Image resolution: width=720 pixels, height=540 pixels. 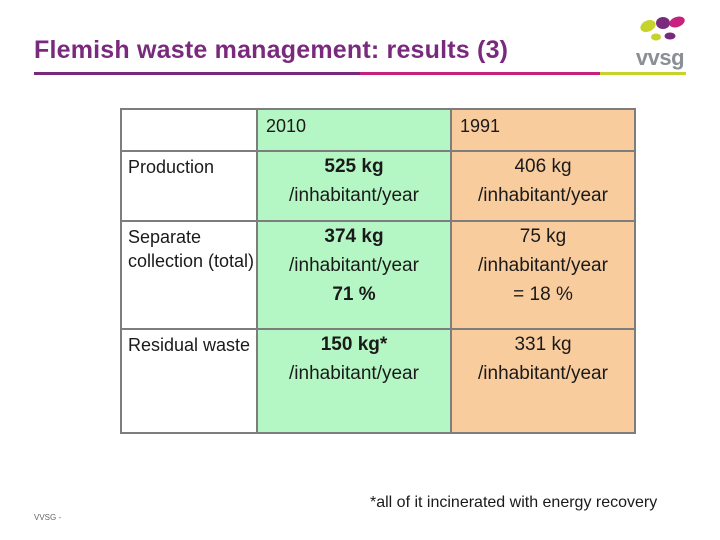 I want to click on value-cell-1991: 331 kg /inhabitant/year, so click(x=543, y=381).